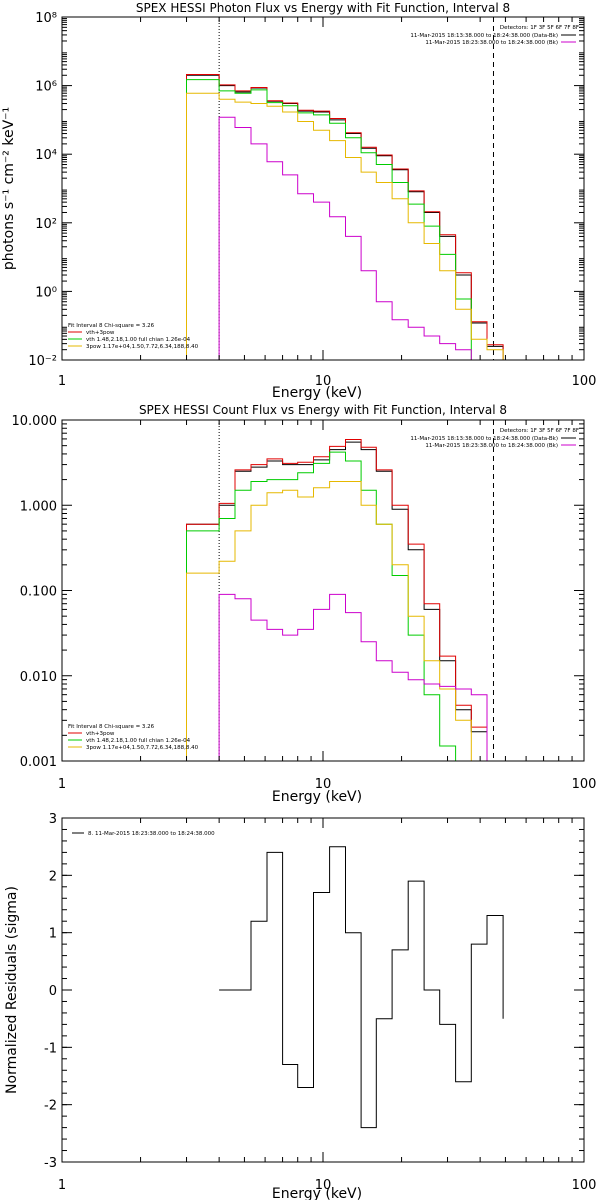  Describe the element at coordinates (42, 361) in the screenshot. I see `y-tick-label: 10⁻²` at that location.